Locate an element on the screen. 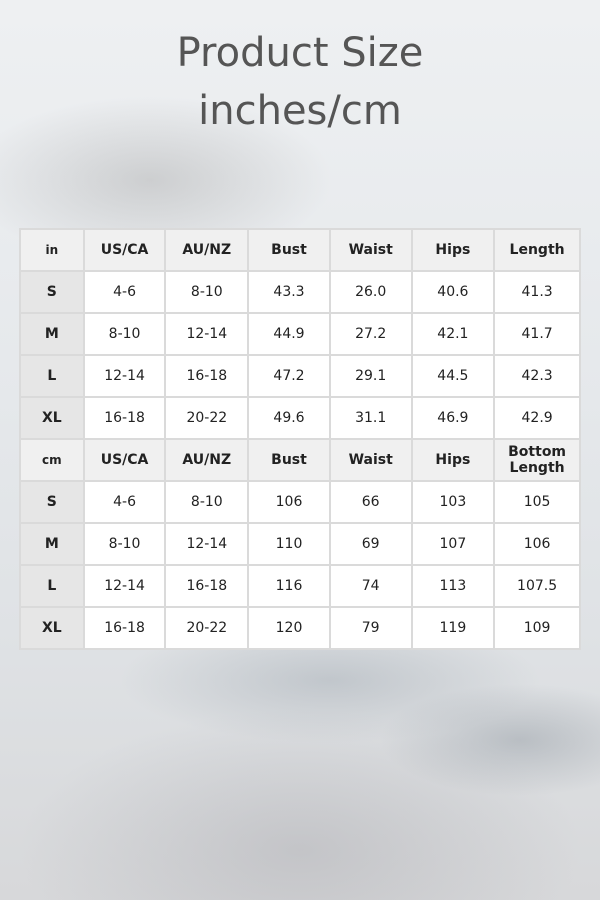 Image resolution: width=600 pixels, height=900 pixels. table-cell: 44.5 is located at coordinates (453, 376).